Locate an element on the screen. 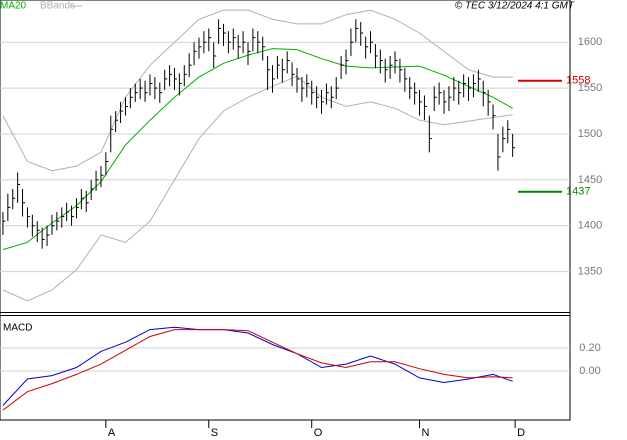  y-tick-label: 1400 is located at coordinates (590, 226).